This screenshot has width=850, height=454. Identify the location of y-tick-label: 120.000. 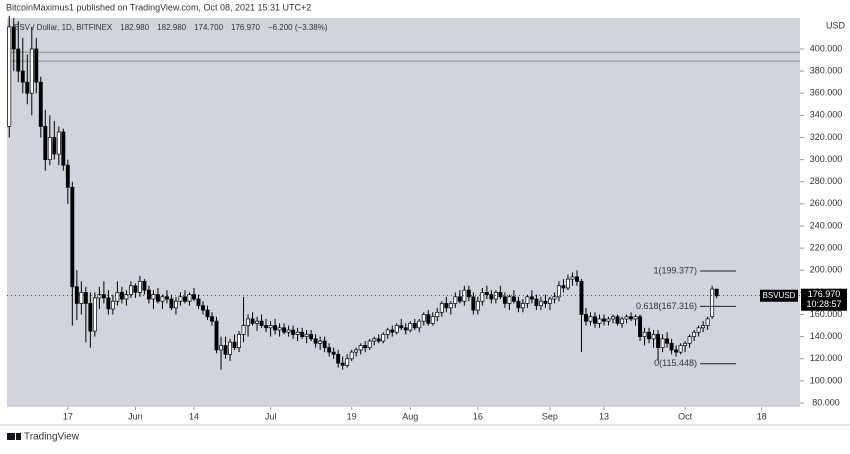
(826, 358).